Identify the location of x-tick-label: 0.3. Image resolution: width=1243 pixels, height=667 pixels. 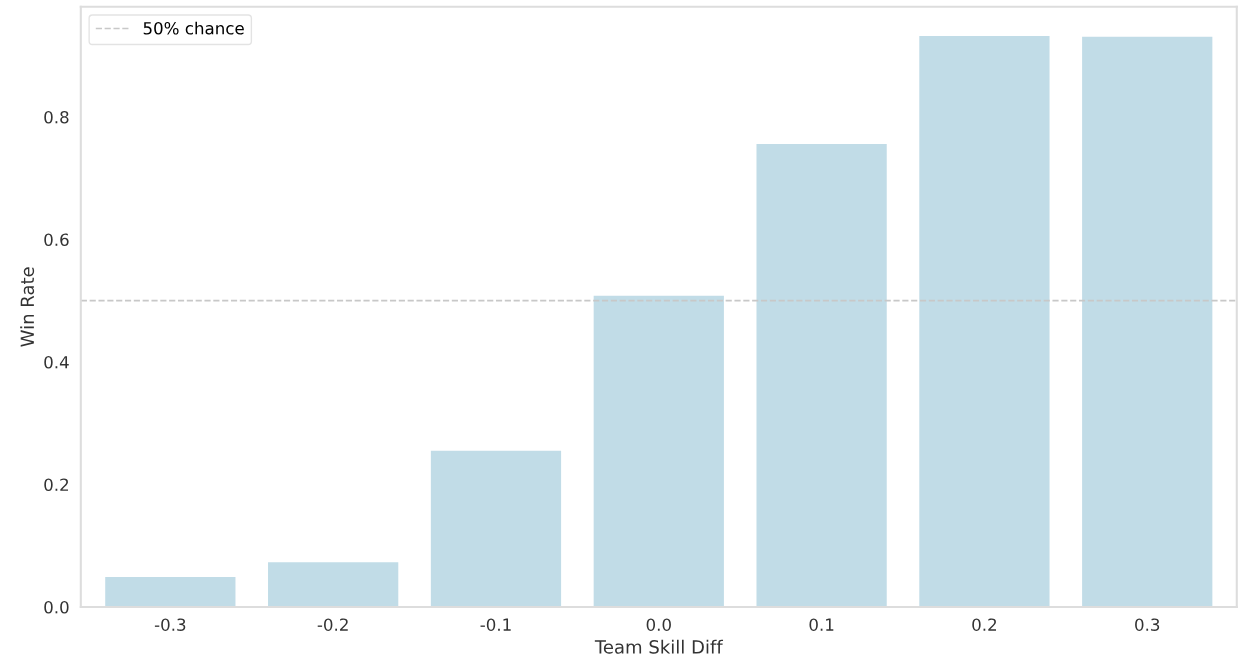
(1147, 624).